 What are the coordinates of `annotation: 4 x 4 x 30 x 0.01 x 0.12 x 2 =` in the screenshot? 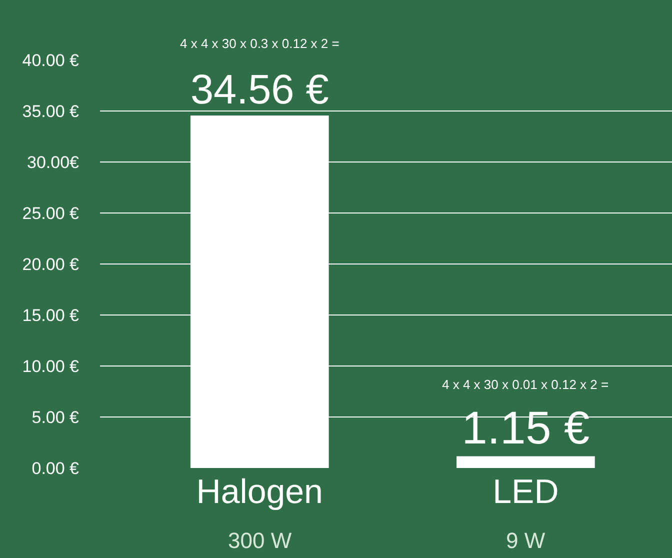 It's located at (525, 384).